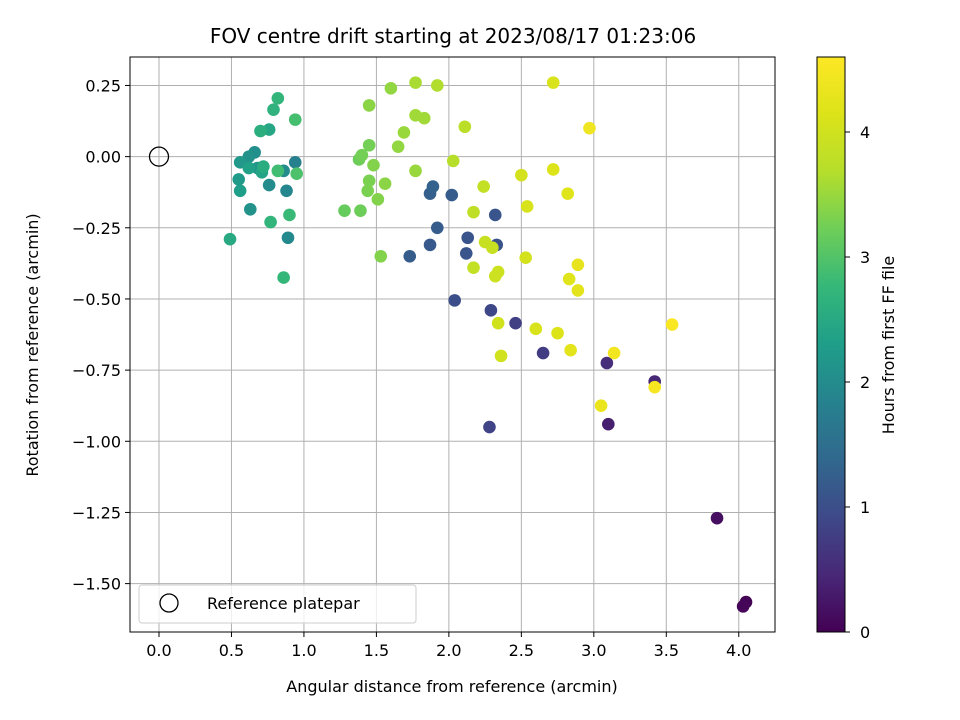  I want to click on x-tick-label: 3.0, so click(593, 650).